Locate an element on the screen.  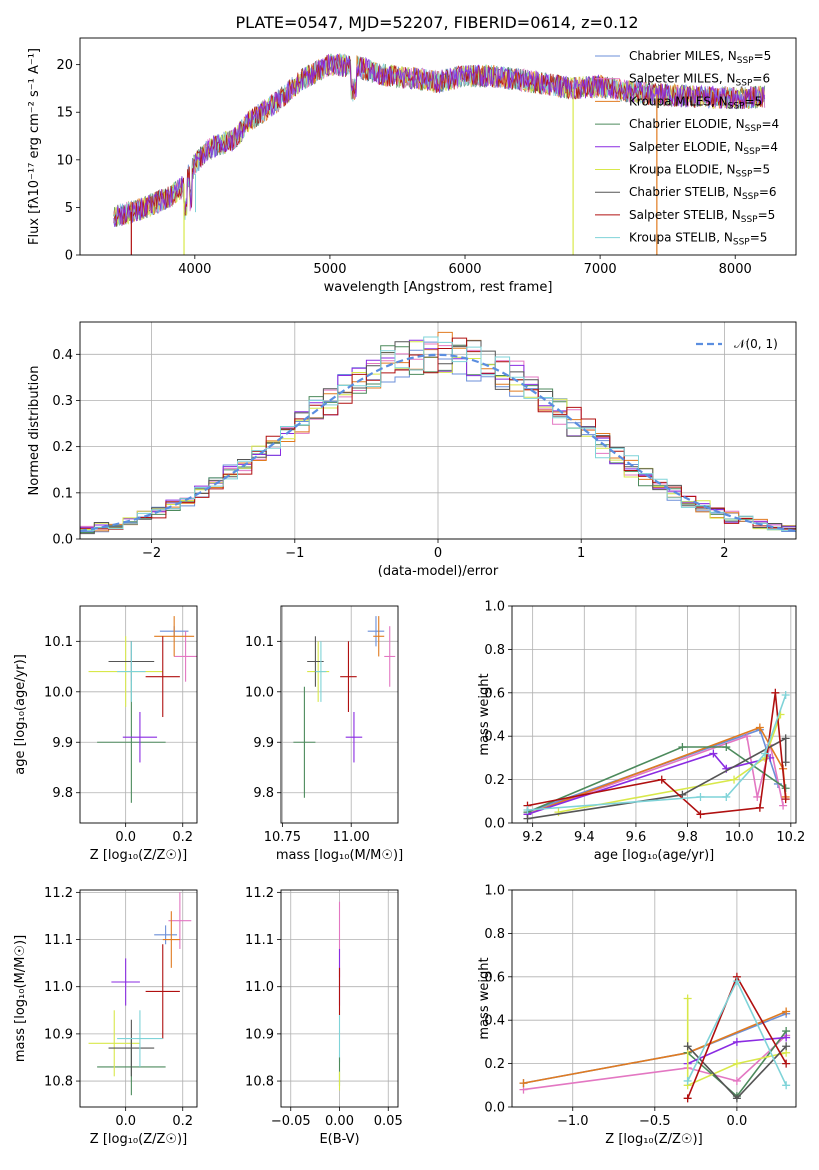
x-axis-label: mass [log₁₀(M/M☉)] is located at coordinates (339, 855).